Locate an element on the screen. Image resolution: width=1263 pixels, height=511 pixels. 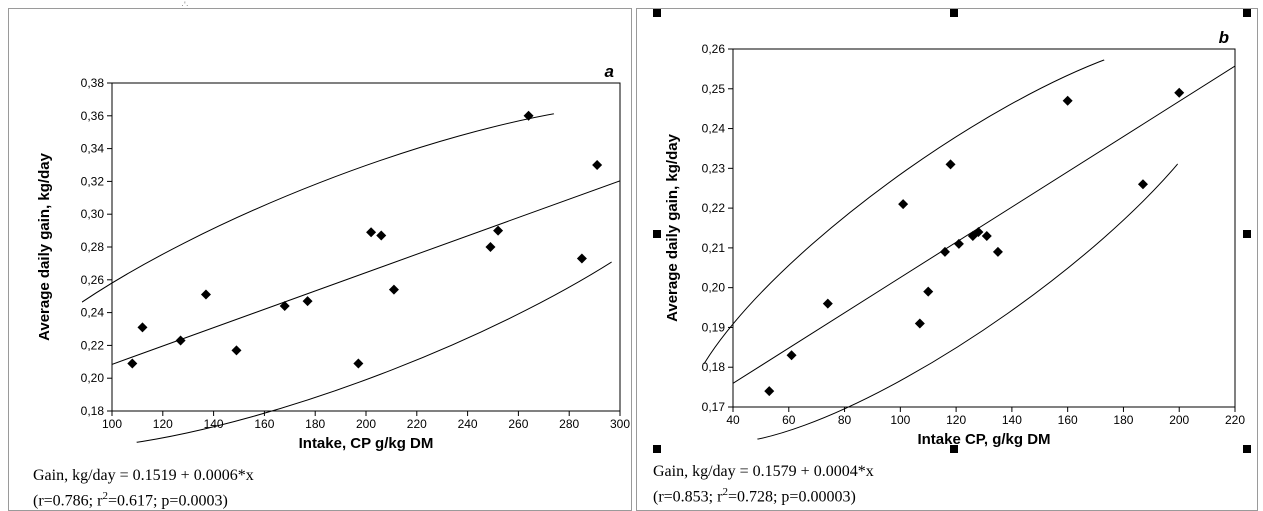
y-tick-label: 0,23 is located at coordinates (714, 168).